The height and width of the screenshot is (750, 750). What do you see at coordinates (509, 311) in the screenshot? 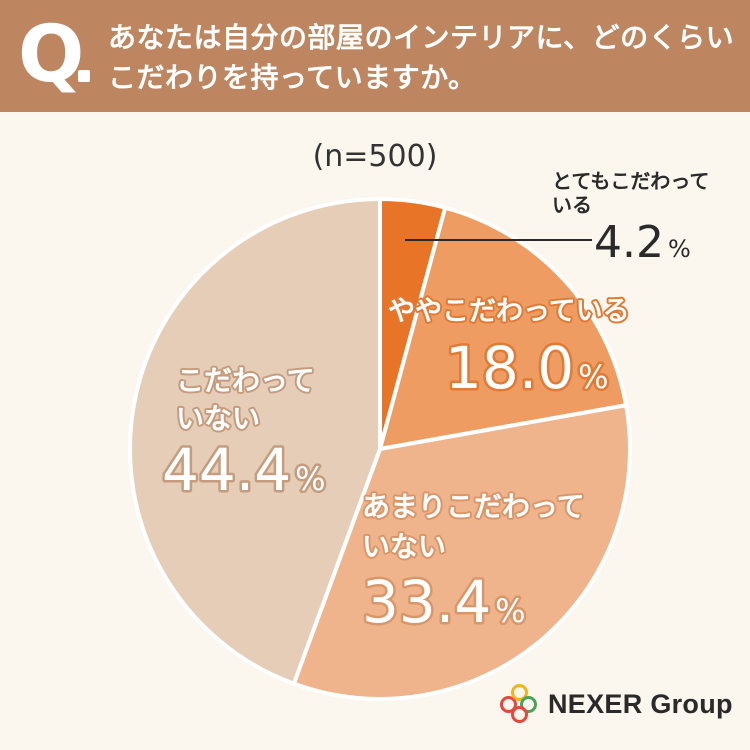
I see `slice-1-label-line1: ややこだわっている` at bounding box center [509, 311].